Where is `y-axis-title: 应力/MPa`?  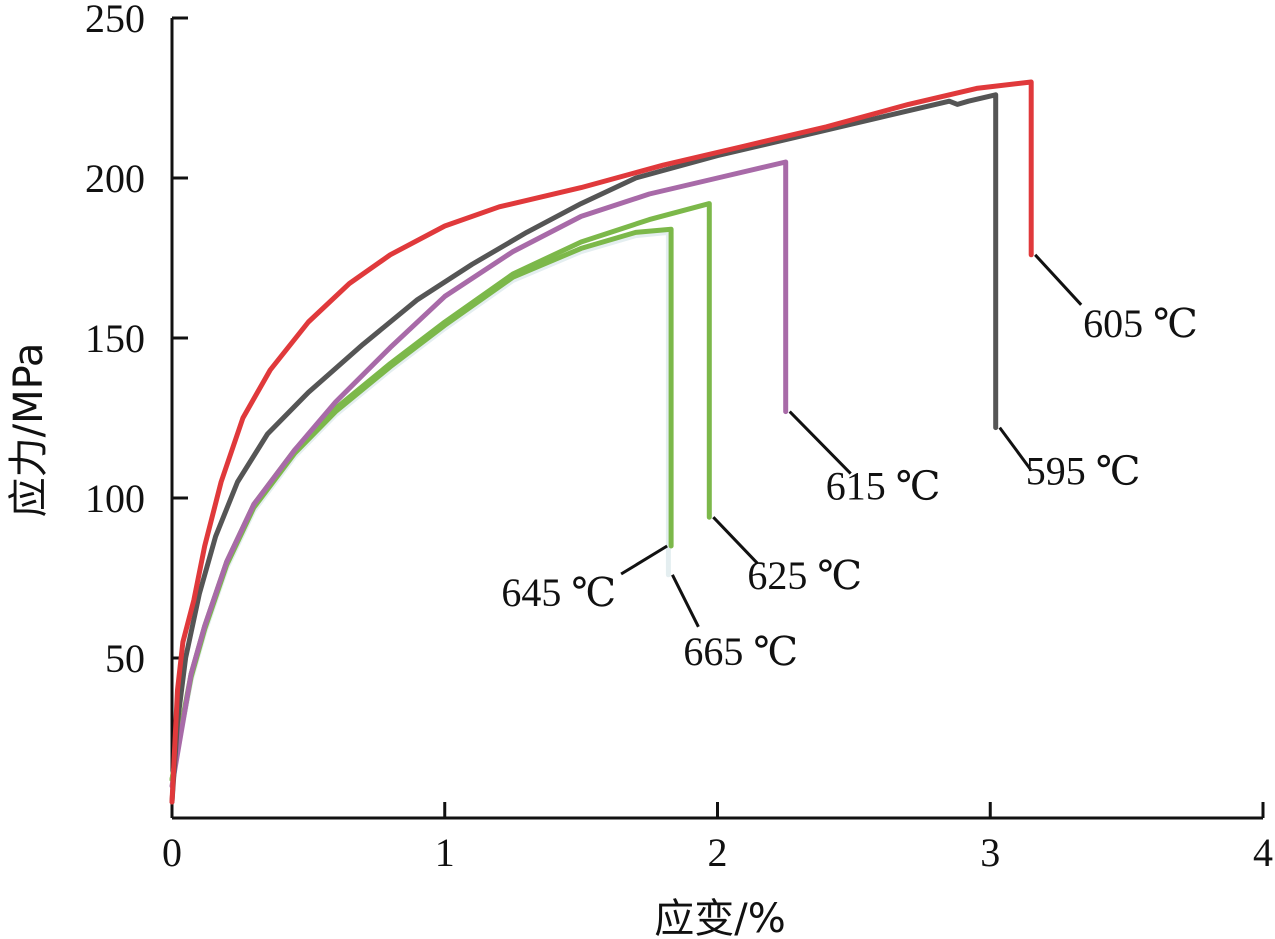 y-axis-title: 应力/MPa is located at coordinates (29, 430).